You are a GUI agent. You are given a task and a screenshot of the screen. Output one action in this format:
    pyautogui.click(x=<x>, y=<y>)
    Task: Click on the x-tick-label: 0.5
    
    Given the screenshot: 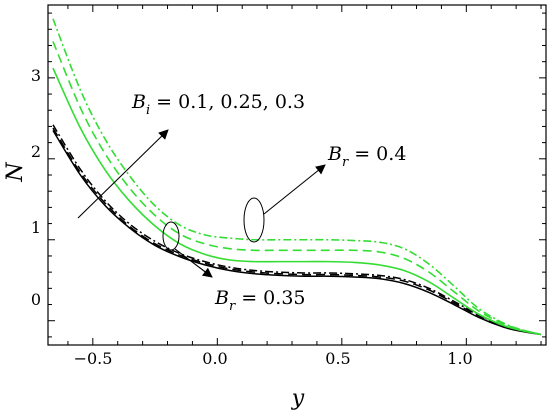 What is the action you would take?
    pyautogui.click(x=337, y=358)
    